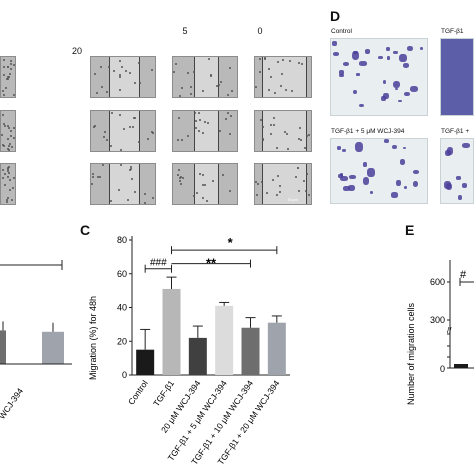 The width and height of the screenshot is (474, 474). I want to click on panel-e-tick-600: 600, so click(437, 282).